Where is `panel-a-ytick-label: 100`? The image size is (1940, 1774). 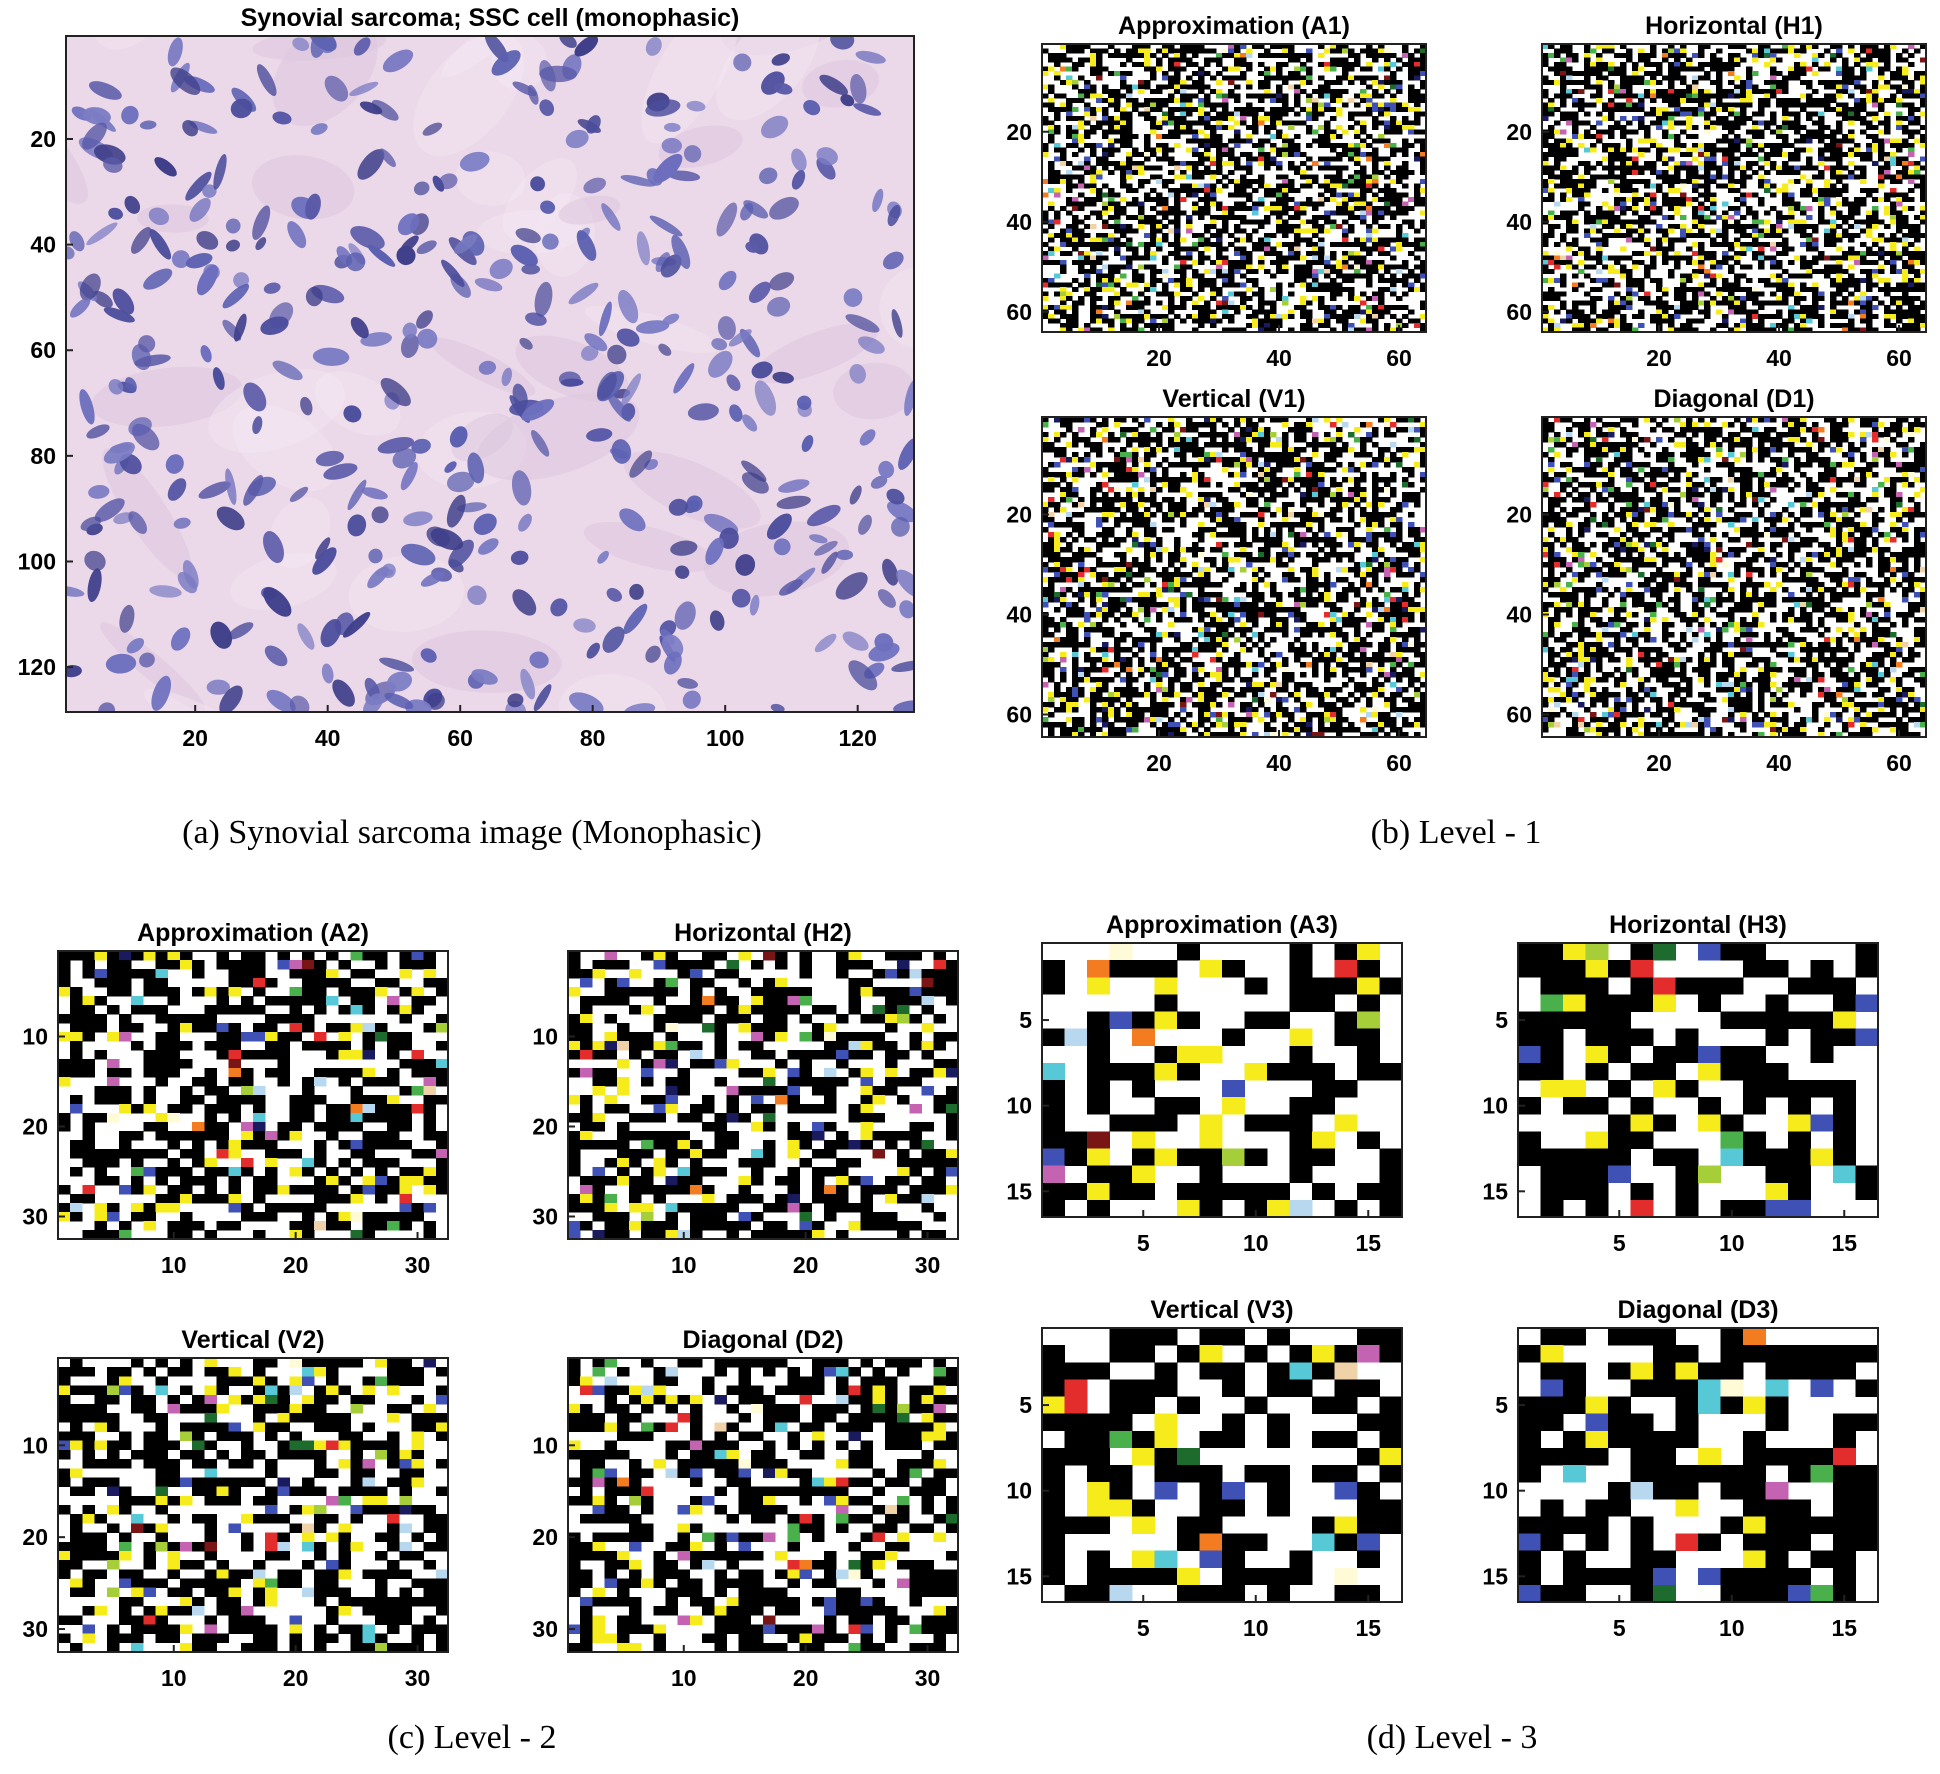
panel-a-ytick-label: 100 is located at coordinates (37, 561).